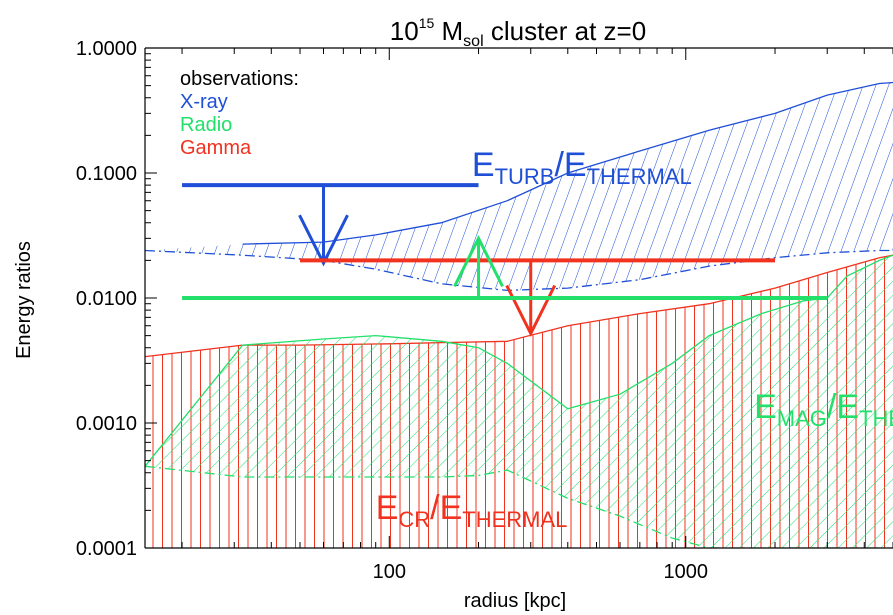 The width and height of the screenshot is (893, 615). Describe the element at coordinates (204, 102) in the screenshot. I see `legend-entry-xray: X-ray` at that location.